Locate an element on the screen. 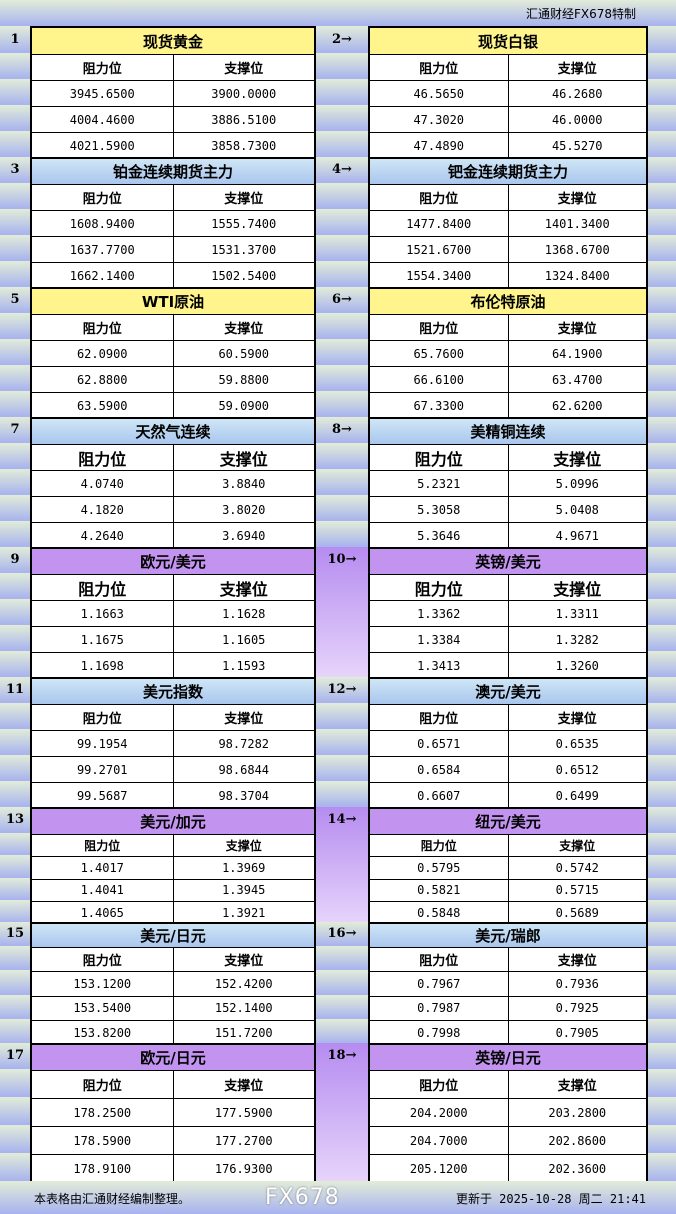  table-row: 0.5795 0.5742 is located at coordinates (508, 868).